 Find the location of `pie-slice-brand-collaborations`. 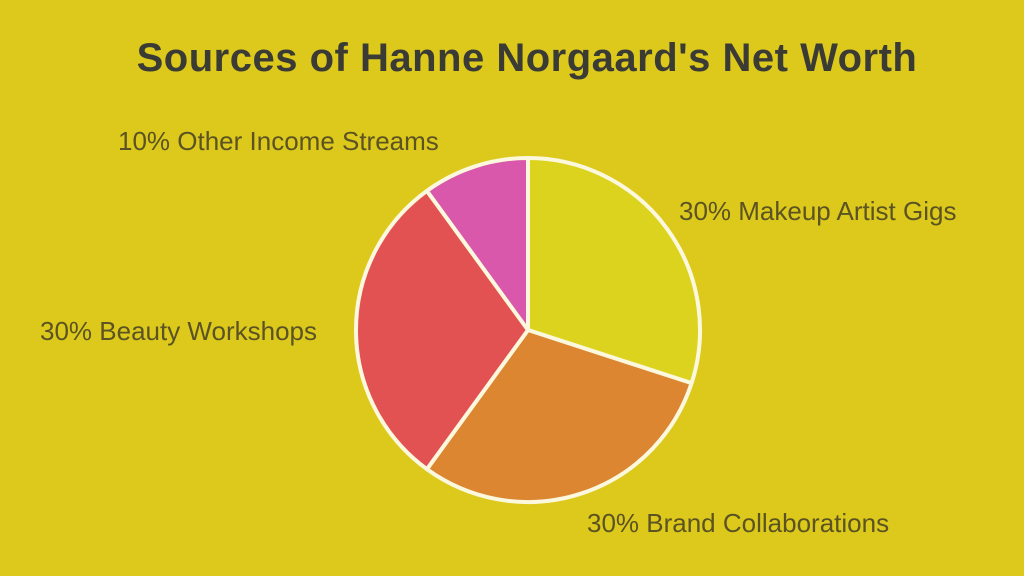

pie-slice-brand-collaborations is located at coordinates (559, 416).